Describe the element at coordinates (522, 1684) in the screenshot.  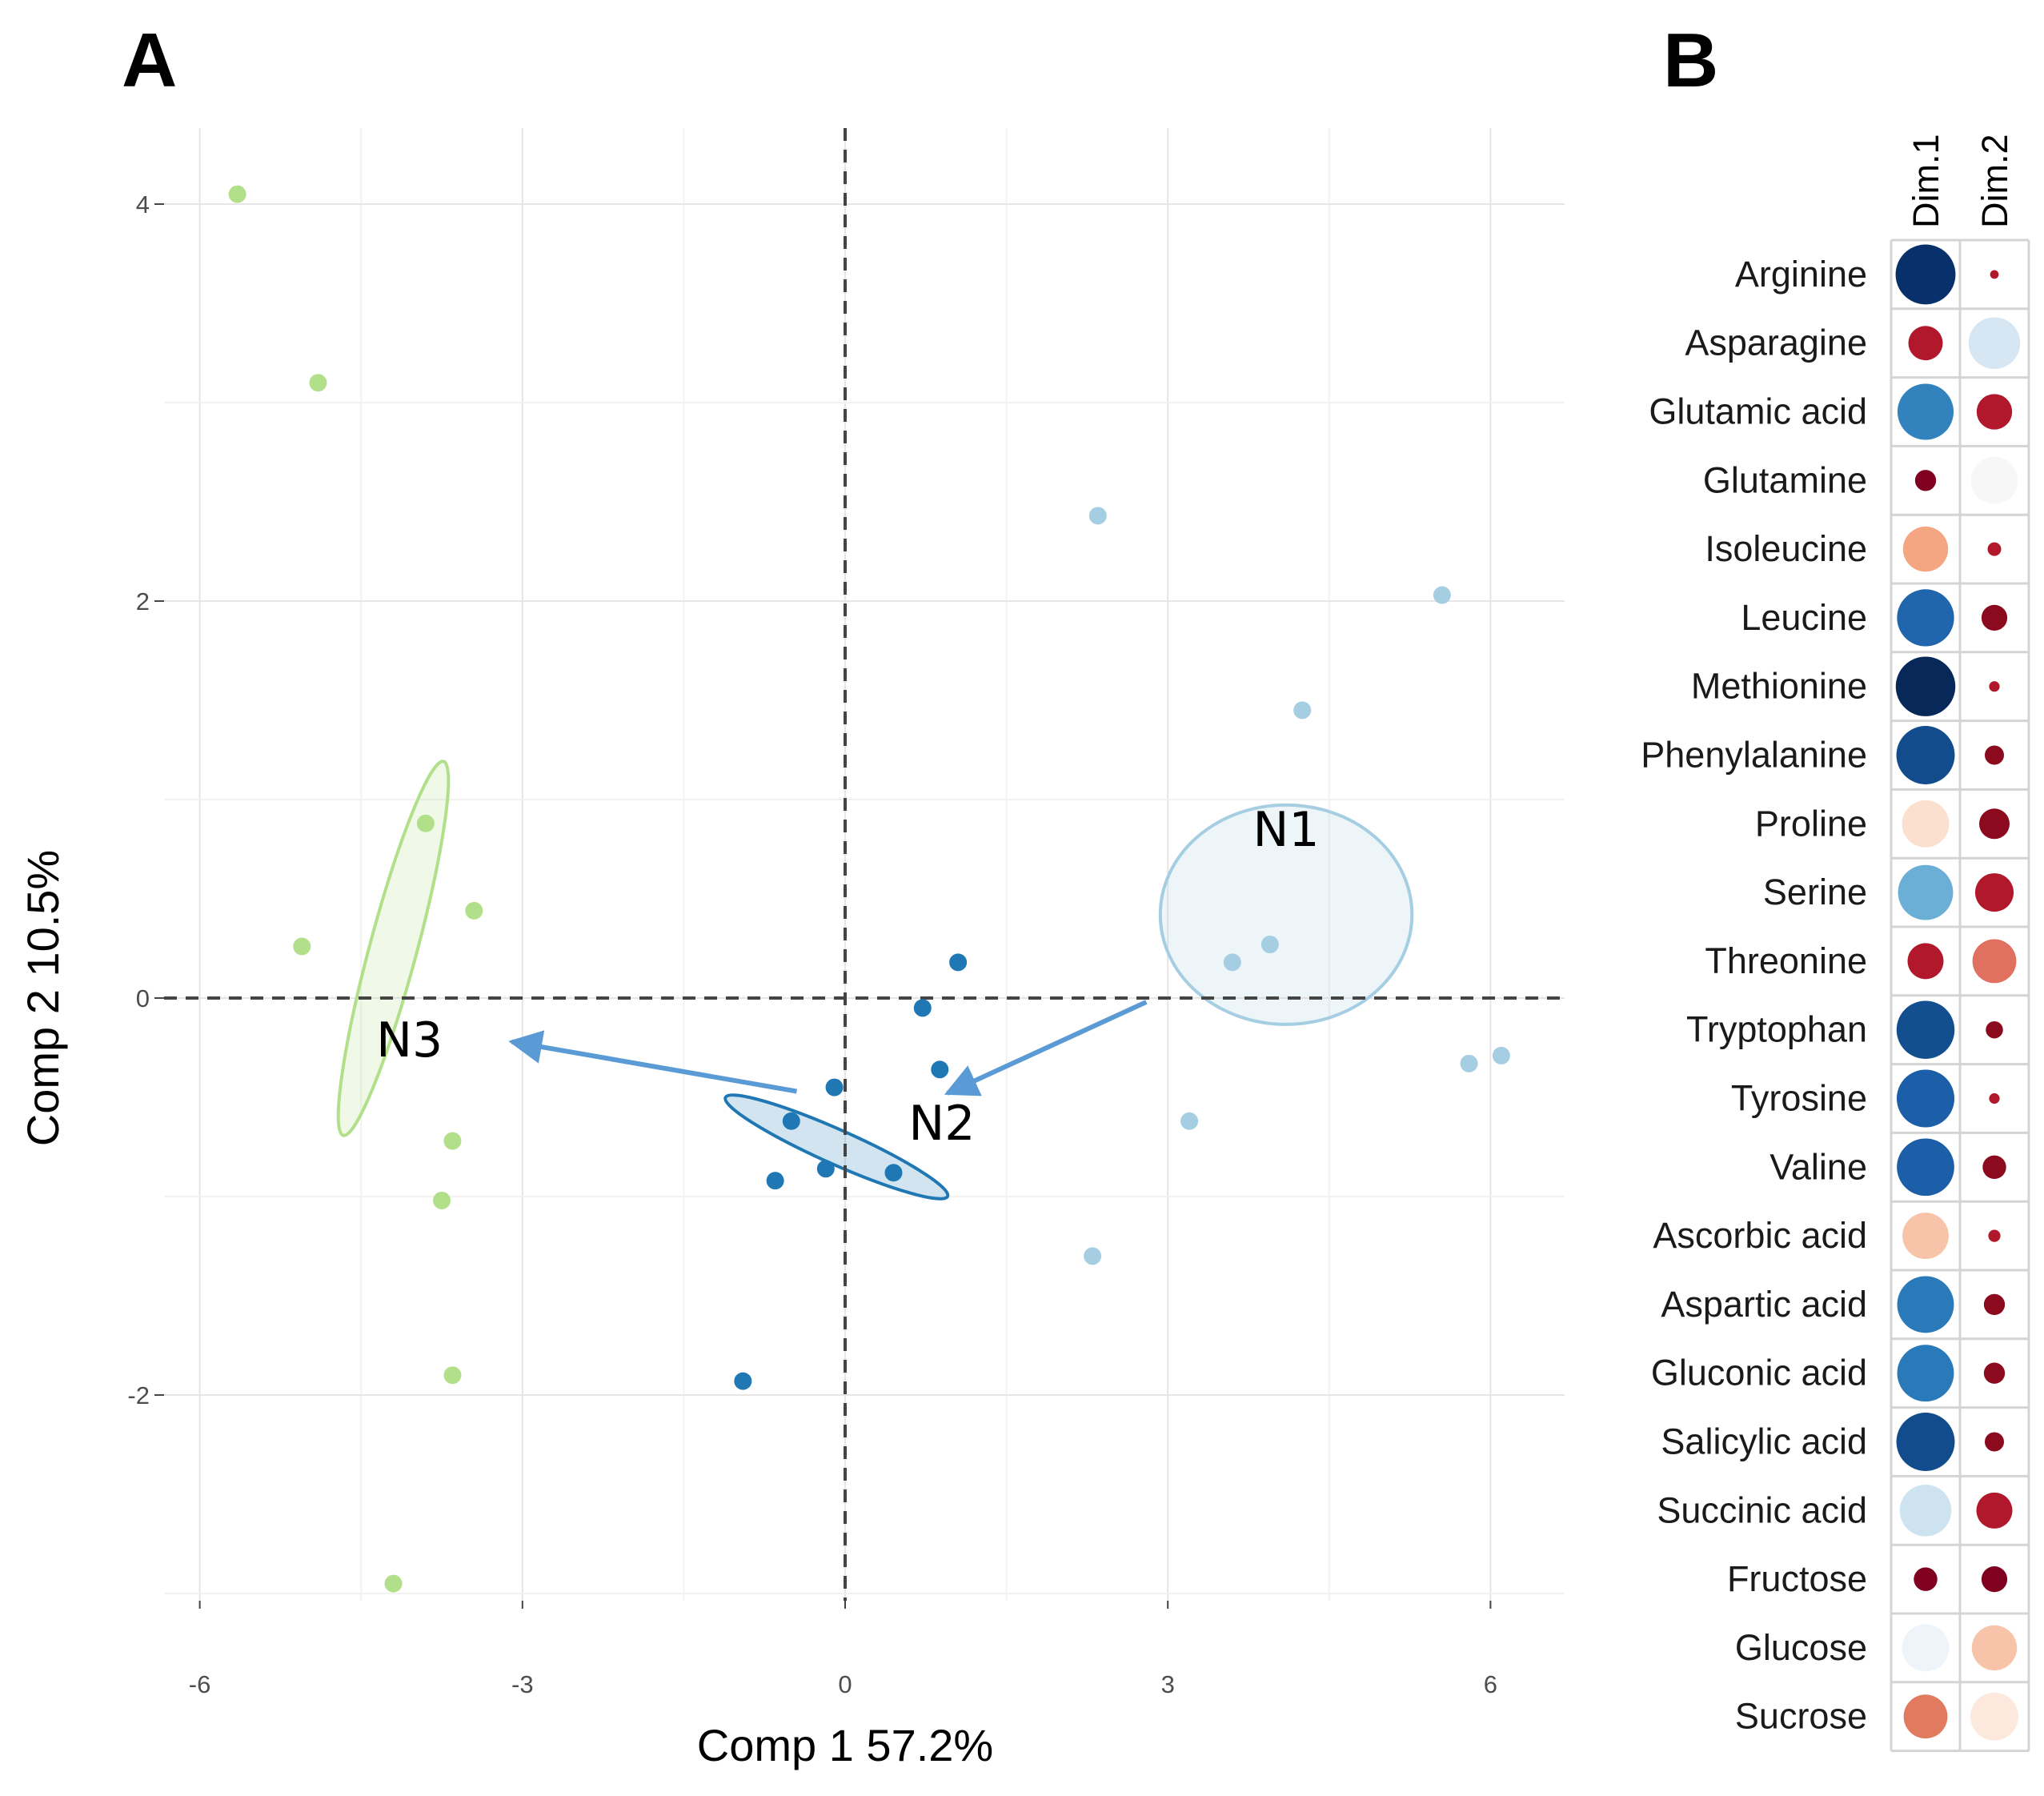
I see `x-tick-label: -3` at that location.